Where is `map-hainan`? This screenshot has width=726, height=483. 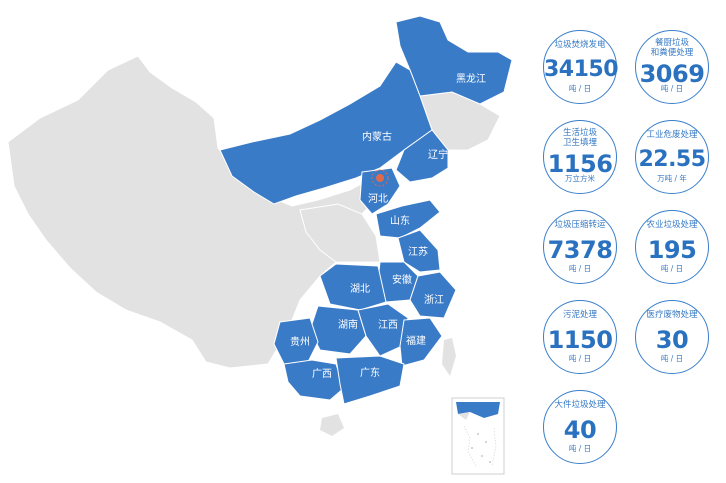
map-hainan is located at coordinates (332, 425).